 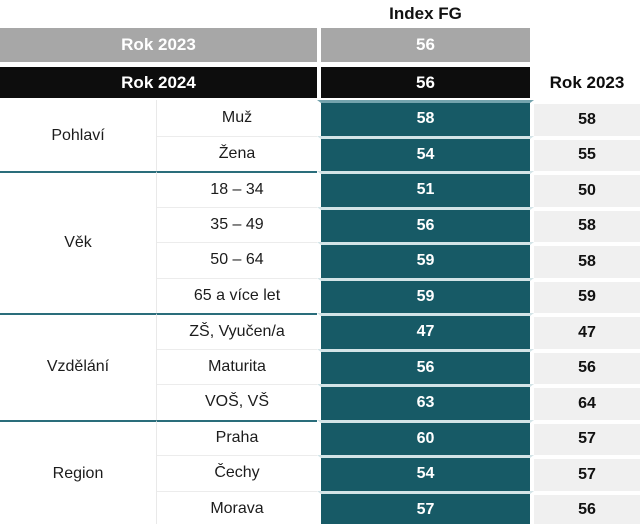 What do you see at coordinates (587, 189) in the screenshot?
I see `rok-2023-value-cell: 50` at bounding box center [587, 189].